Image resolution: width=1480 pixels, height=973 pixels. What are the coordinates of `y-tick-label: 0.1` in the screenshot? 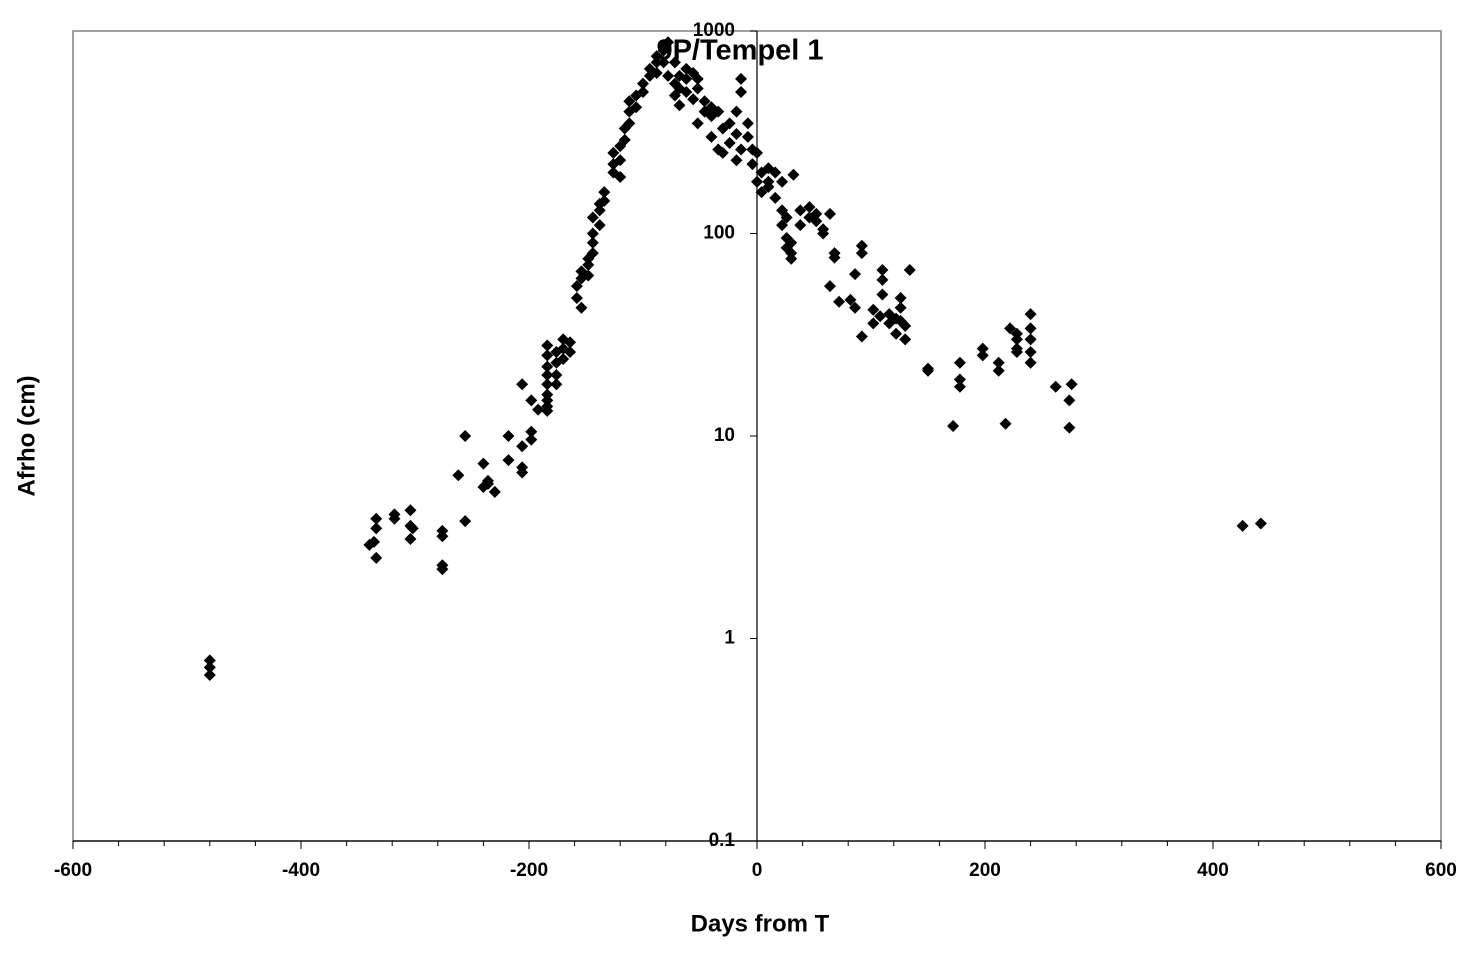 It's located at (722, 840).